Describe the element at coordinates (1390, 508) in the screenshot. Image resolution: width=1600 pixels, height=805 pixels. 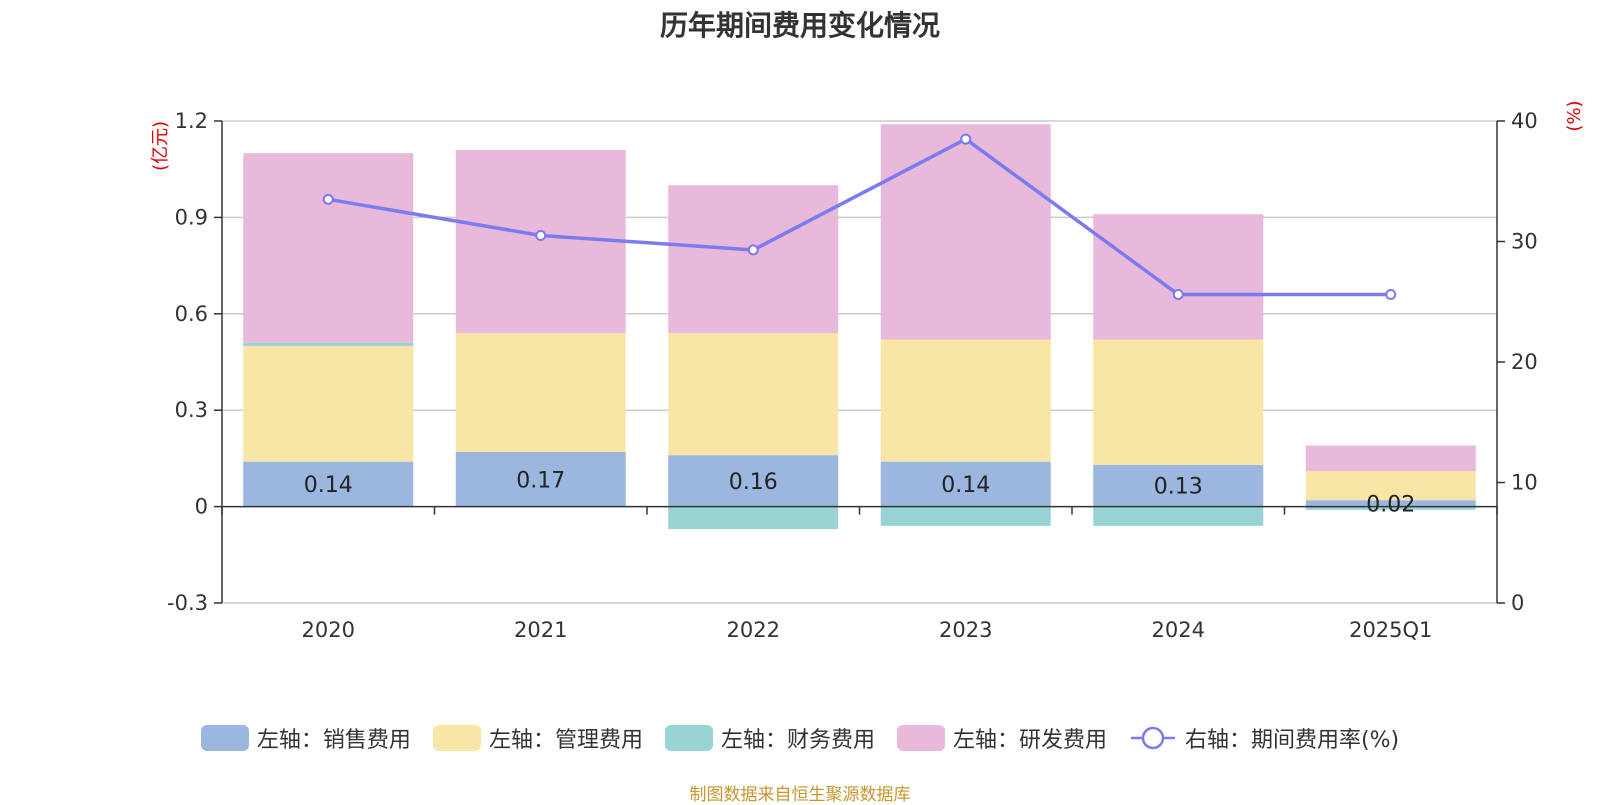
I see `bar-finance-2025Q1` at that location.